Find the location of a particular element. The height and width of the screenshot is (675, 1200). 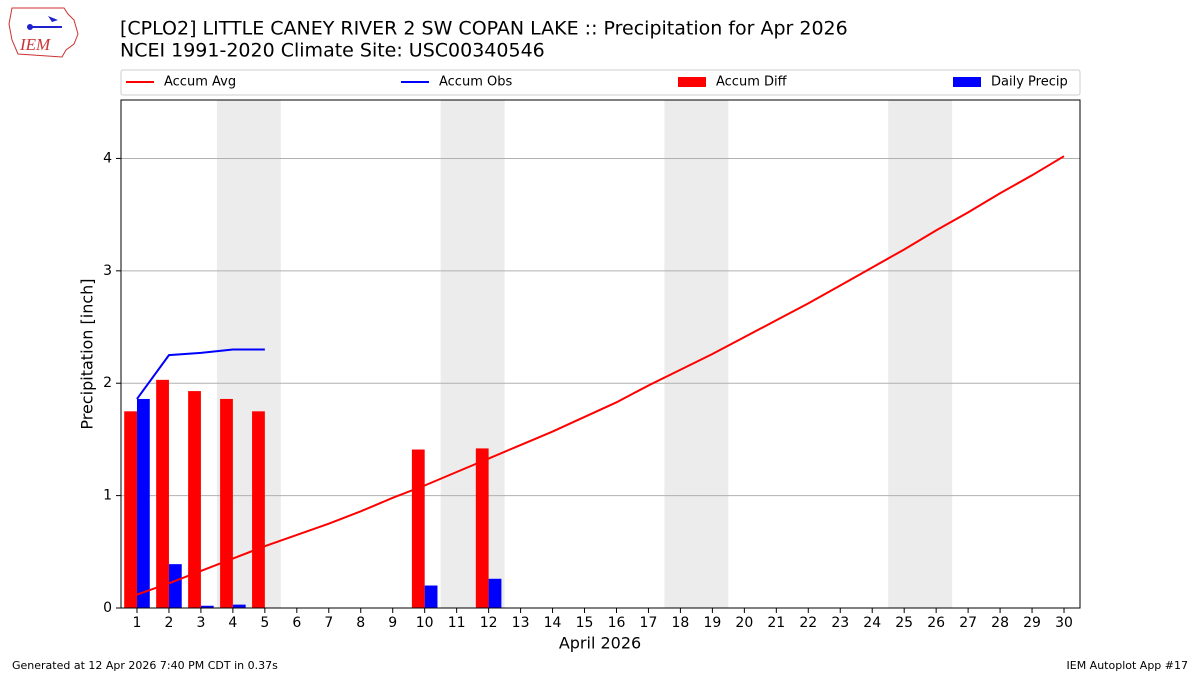

x-tick-label: 30 is located at coordinates (1064, 623).